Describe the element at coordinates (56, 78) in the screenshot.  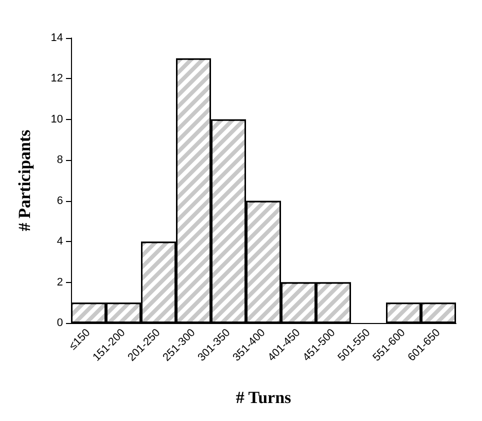
I see `y-tick-label: 12` at that location.